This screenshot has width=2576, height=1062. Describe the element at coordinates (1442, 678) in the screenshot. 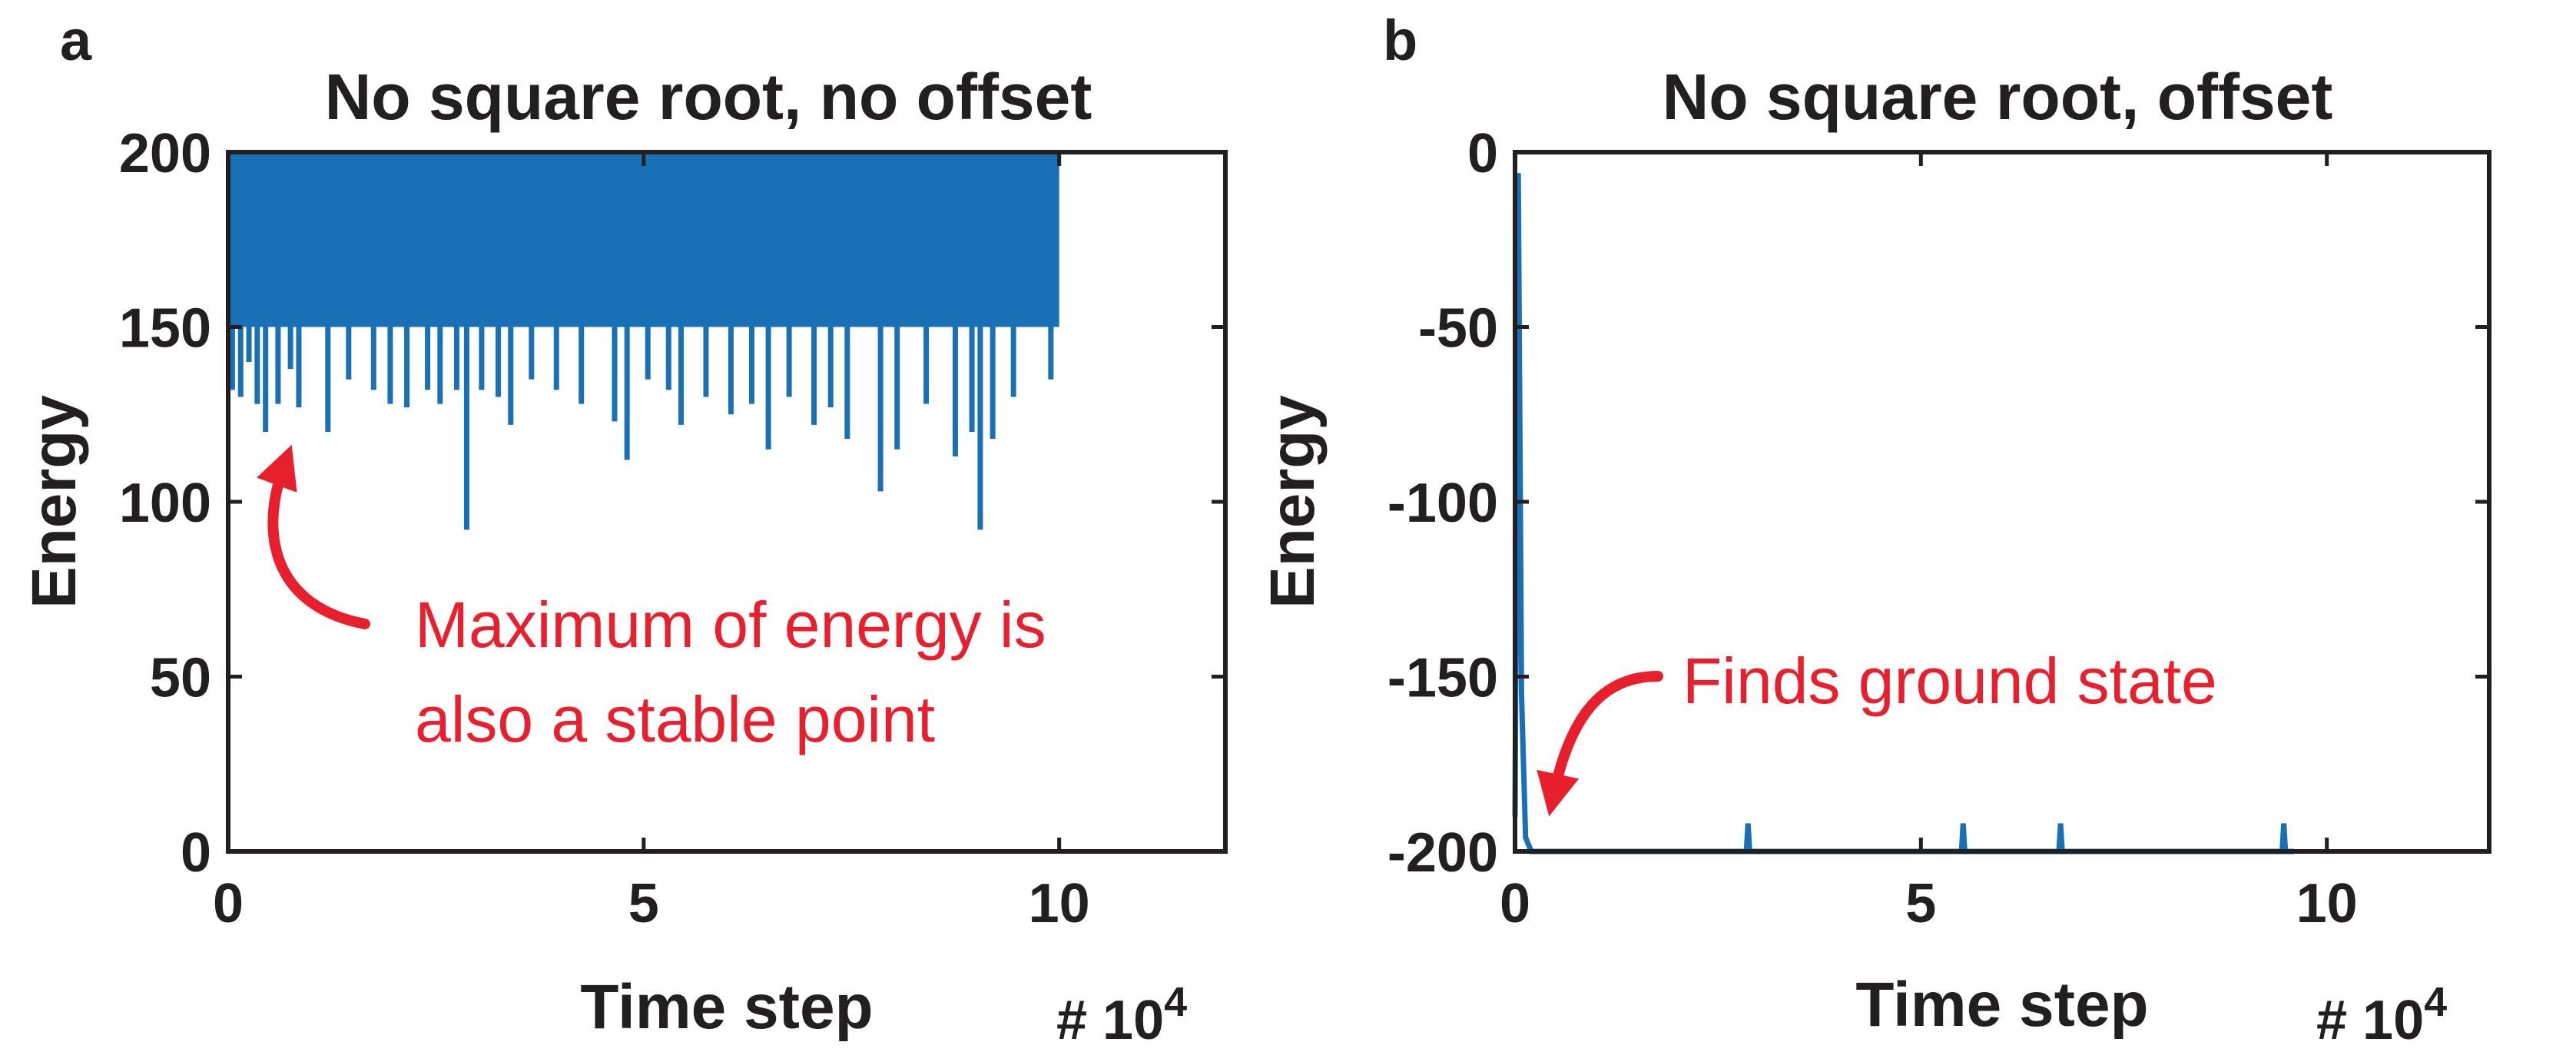

I see `b-y-tick-label: -150` at that location.